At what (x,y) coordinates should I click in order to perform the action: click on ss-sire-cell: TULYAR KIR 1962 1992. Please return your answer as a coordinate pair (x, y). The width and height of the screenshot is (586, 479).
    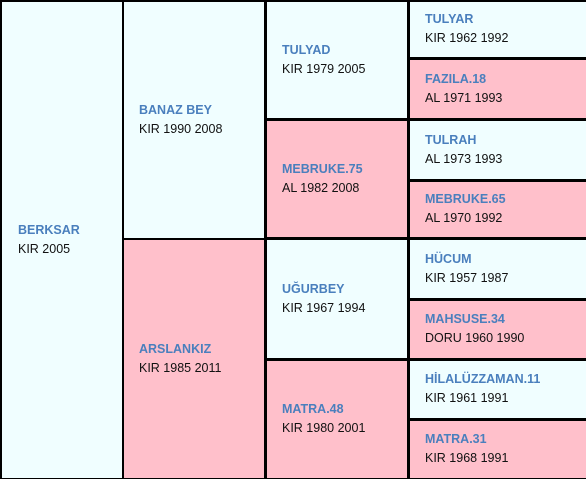
    Looking at the image, I should click on (498, 29).